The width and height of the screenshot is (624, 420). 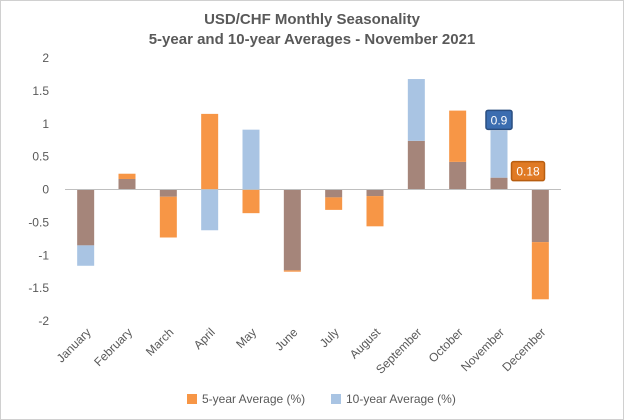 What do you see at coordinates (127, 176) in the screenshot?
I see `bar-5yr-february` at bounding box center [127, 176].